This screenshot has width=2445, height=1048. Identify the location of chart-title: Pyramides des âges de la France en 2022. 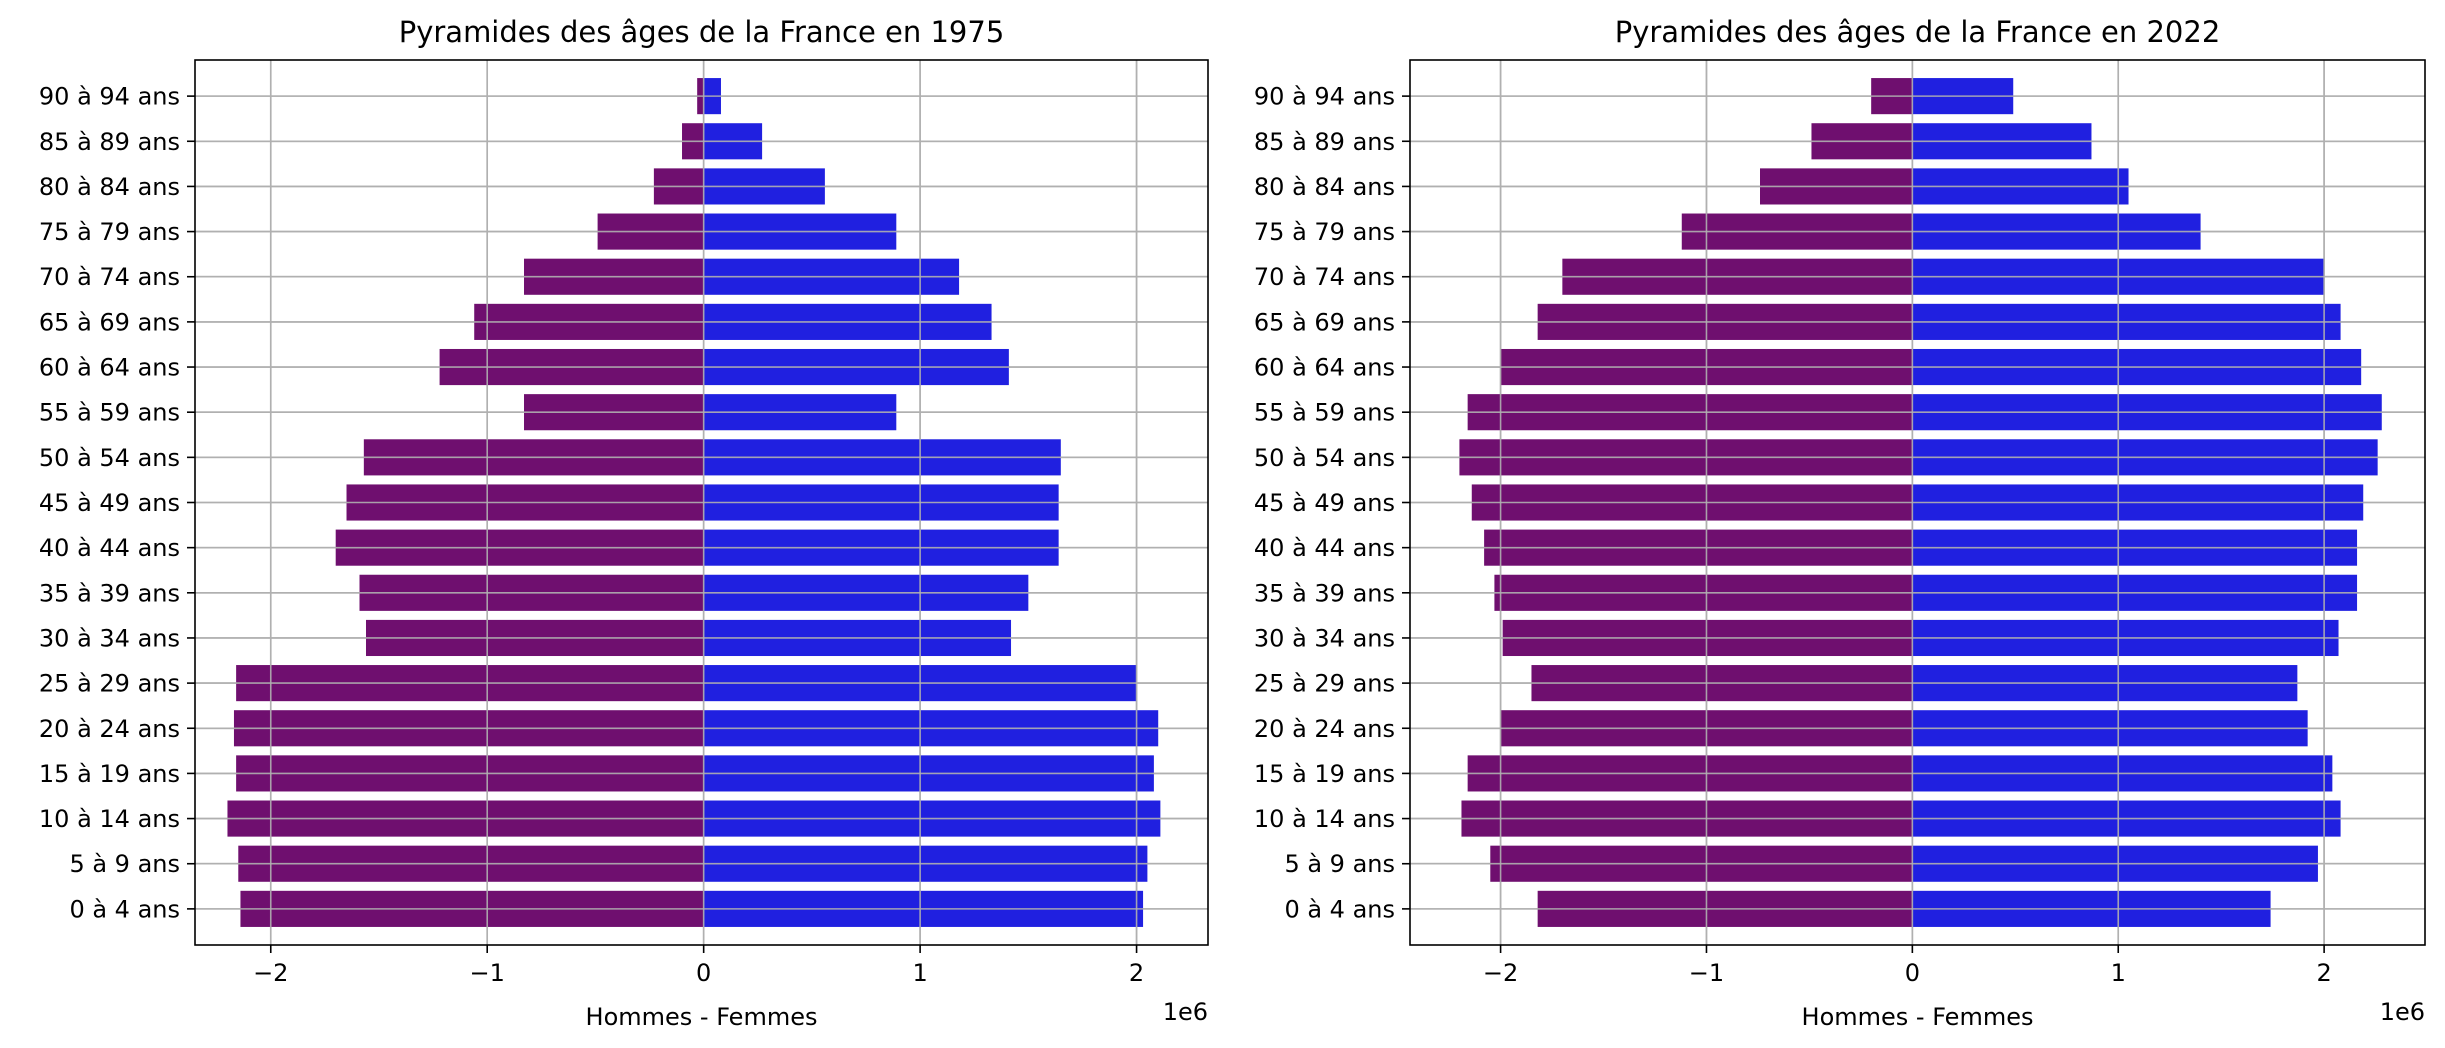
(1918, 32).